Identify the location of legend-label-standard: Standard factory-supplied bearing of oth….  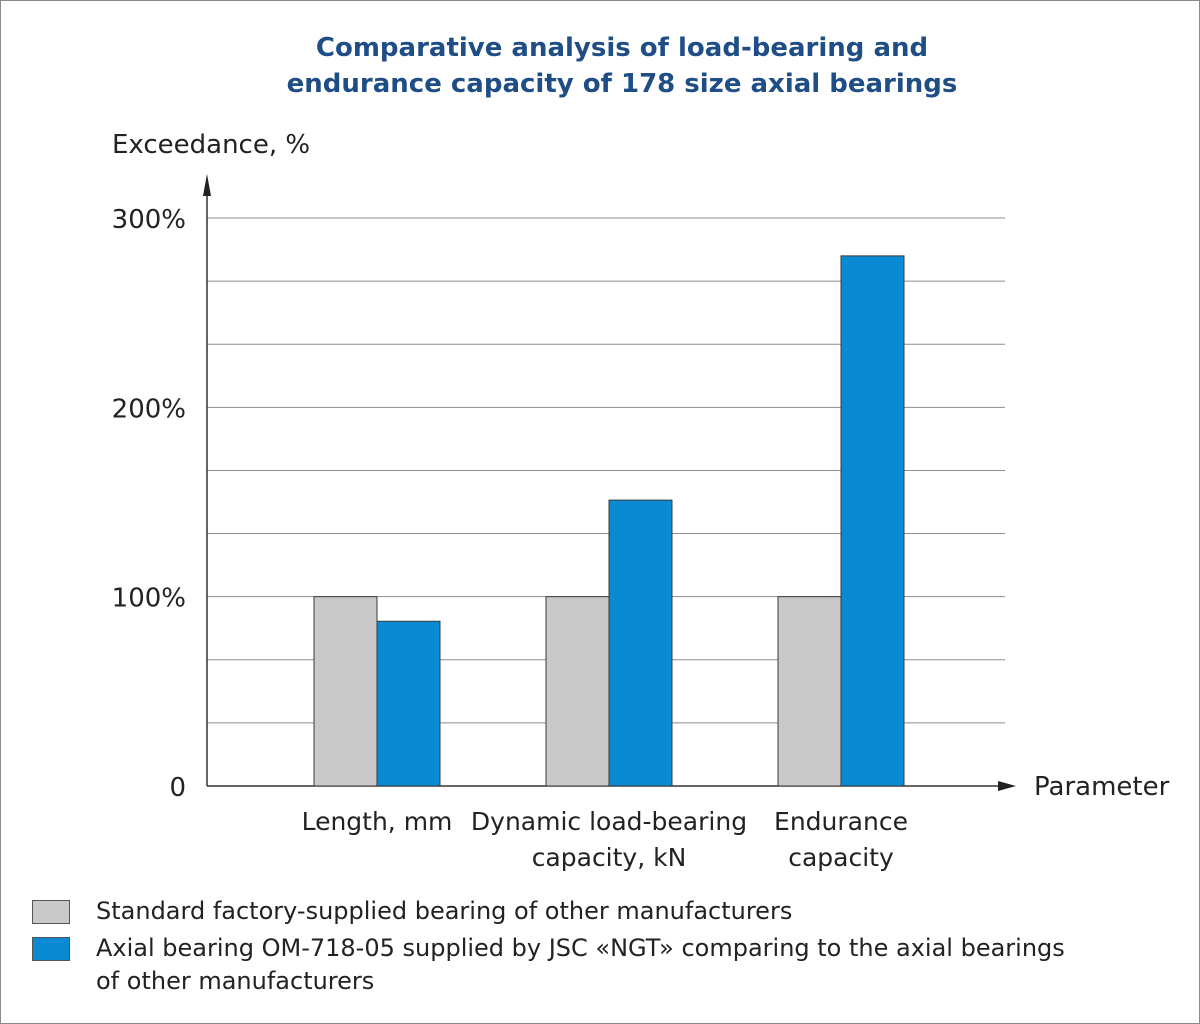
(444, 911).